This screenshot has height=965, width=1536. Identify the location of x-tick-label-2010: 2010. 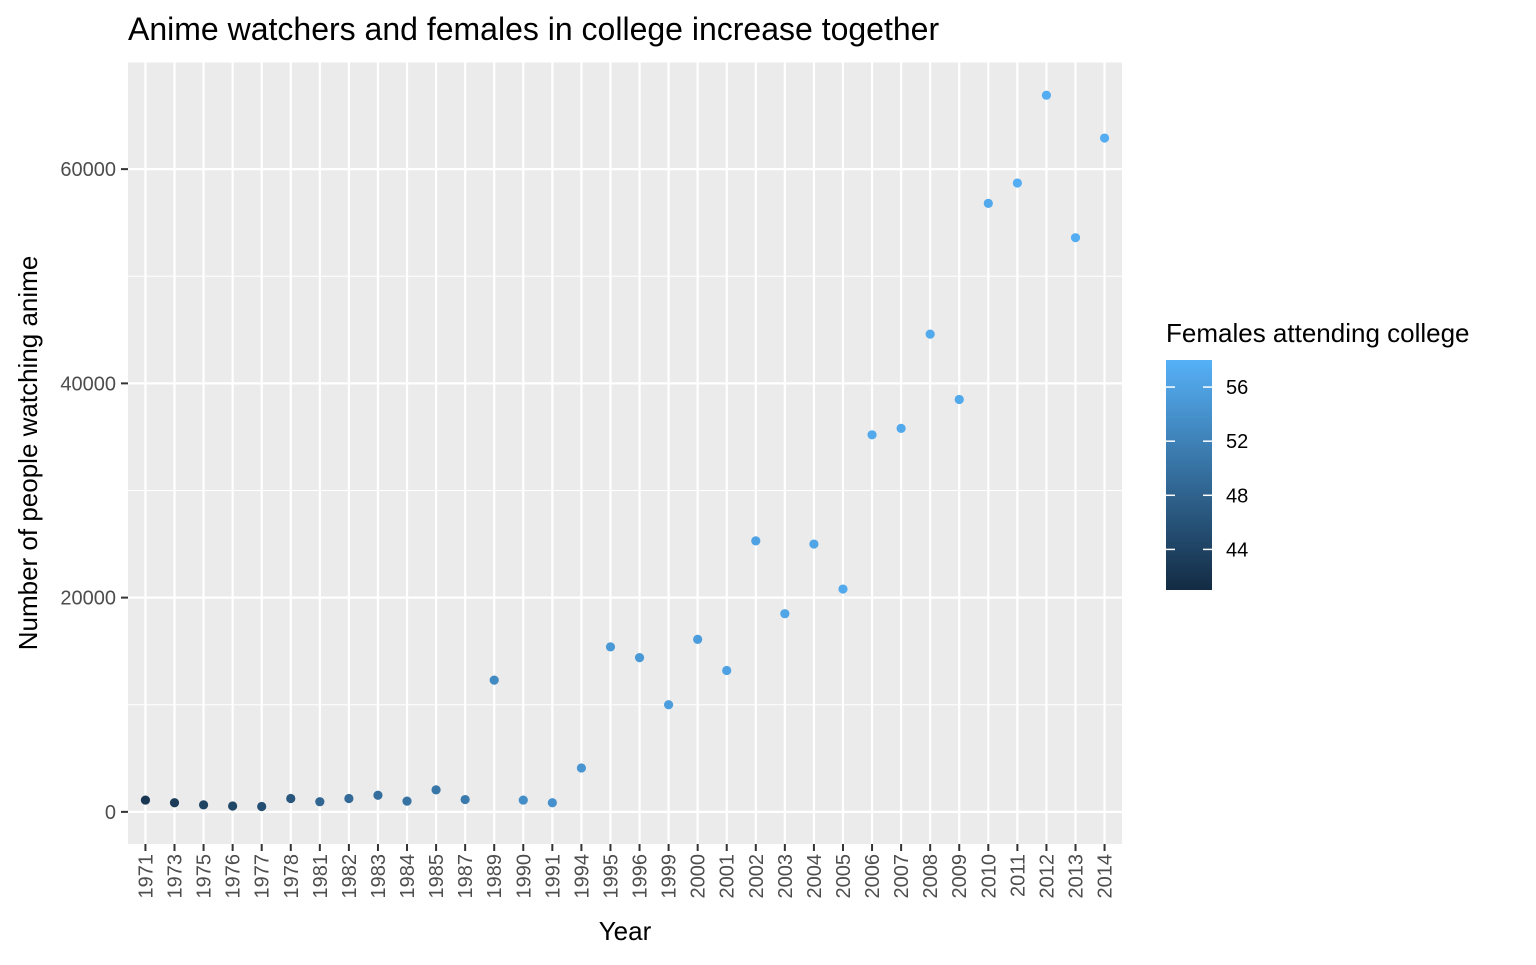
(989, 876).